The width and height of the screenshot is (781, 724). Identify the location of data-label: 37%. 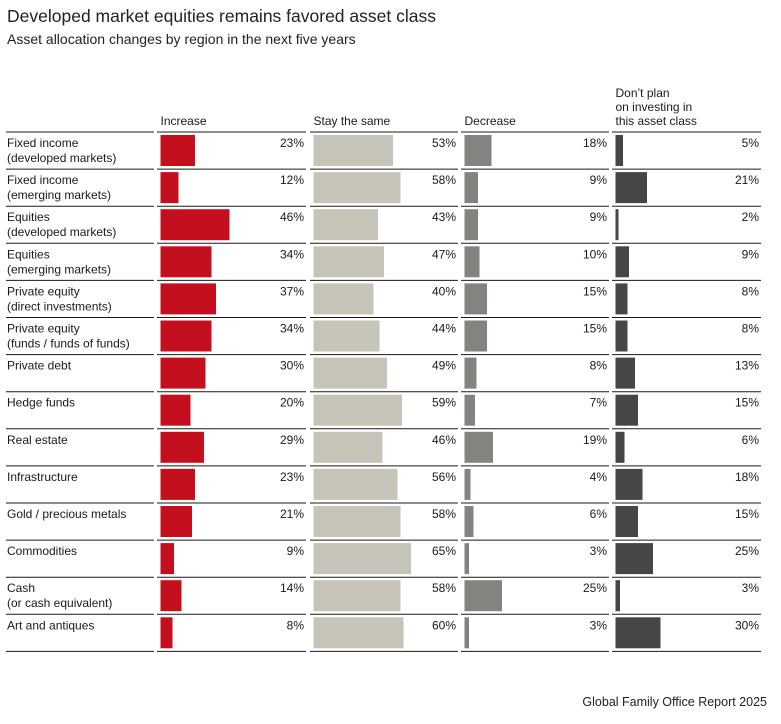
(292, 291).